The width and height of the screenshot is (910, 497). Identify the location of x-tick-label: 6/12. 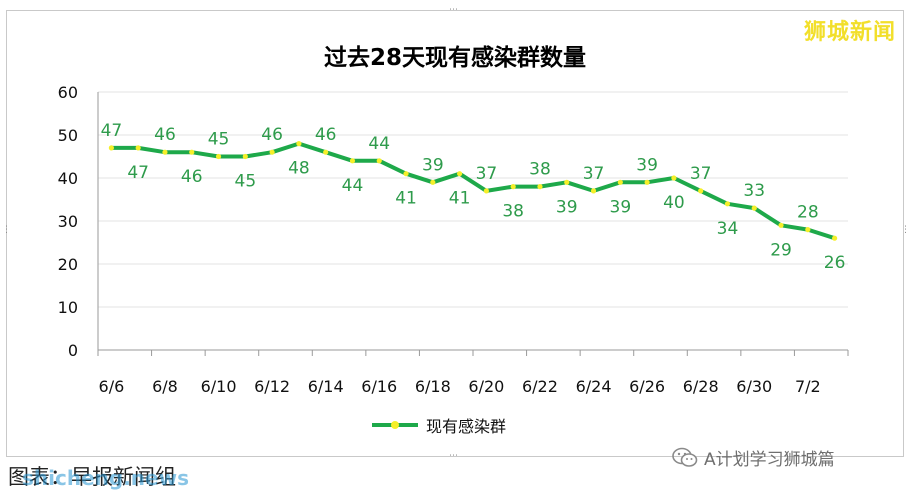
(272, 386).